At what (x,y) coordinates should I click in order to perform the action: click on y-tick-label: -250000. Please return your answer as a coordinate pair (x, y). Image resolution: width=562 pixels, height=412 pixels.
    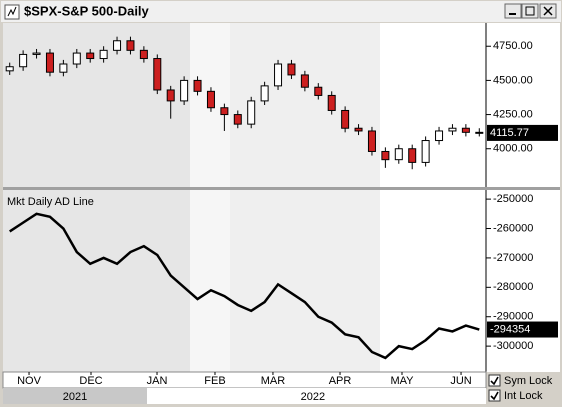
    Looking at the image, I should click on (513, 199).